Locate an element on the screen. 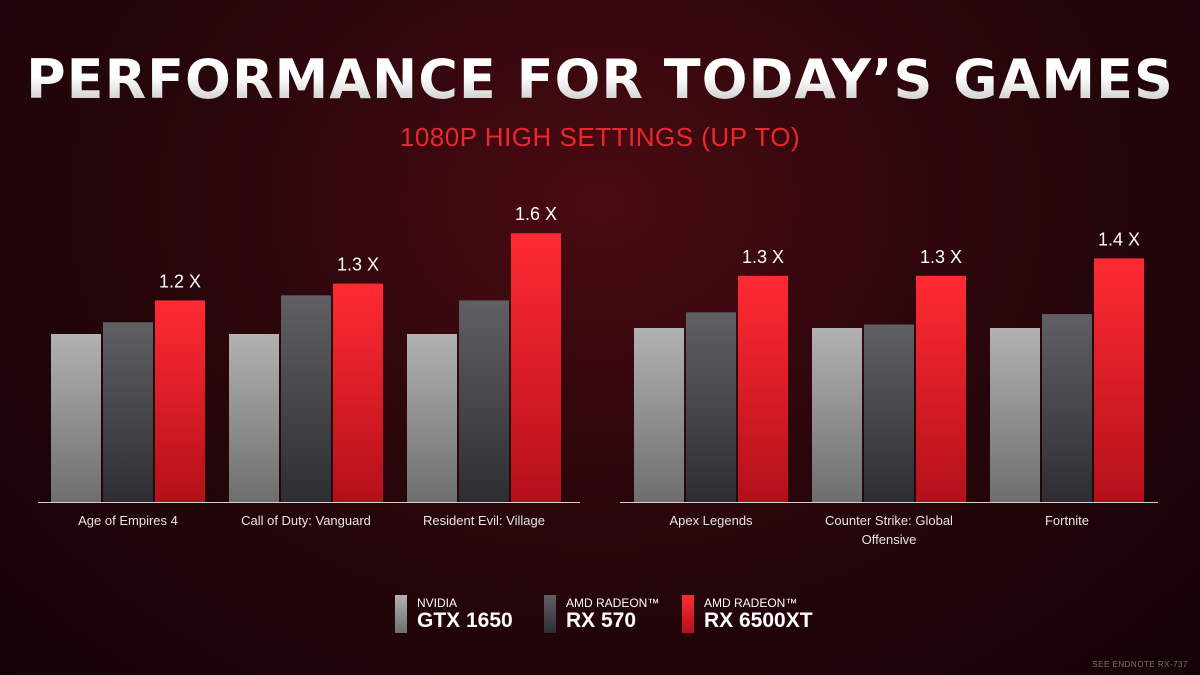 The image size is (1200, 675). data-label-resident-evil-village: 1.6 X is located at coordinates (536, 214).